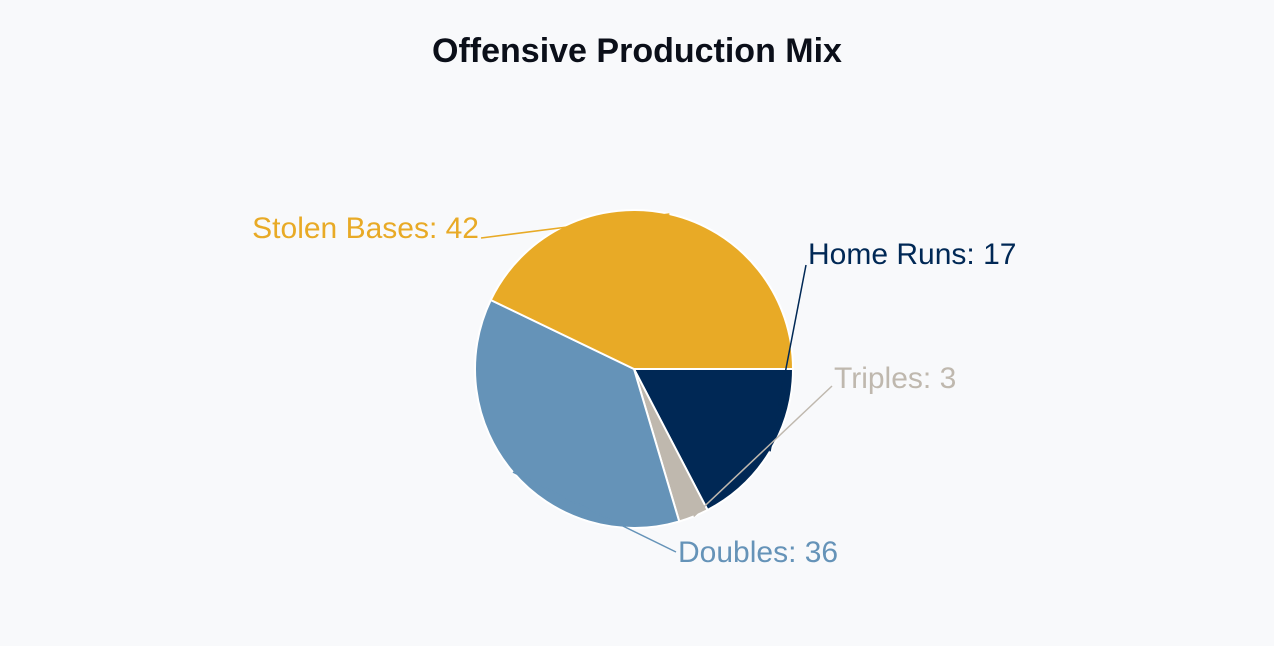  I want to click on leader-line-stolen-bases, so click(575, 226).